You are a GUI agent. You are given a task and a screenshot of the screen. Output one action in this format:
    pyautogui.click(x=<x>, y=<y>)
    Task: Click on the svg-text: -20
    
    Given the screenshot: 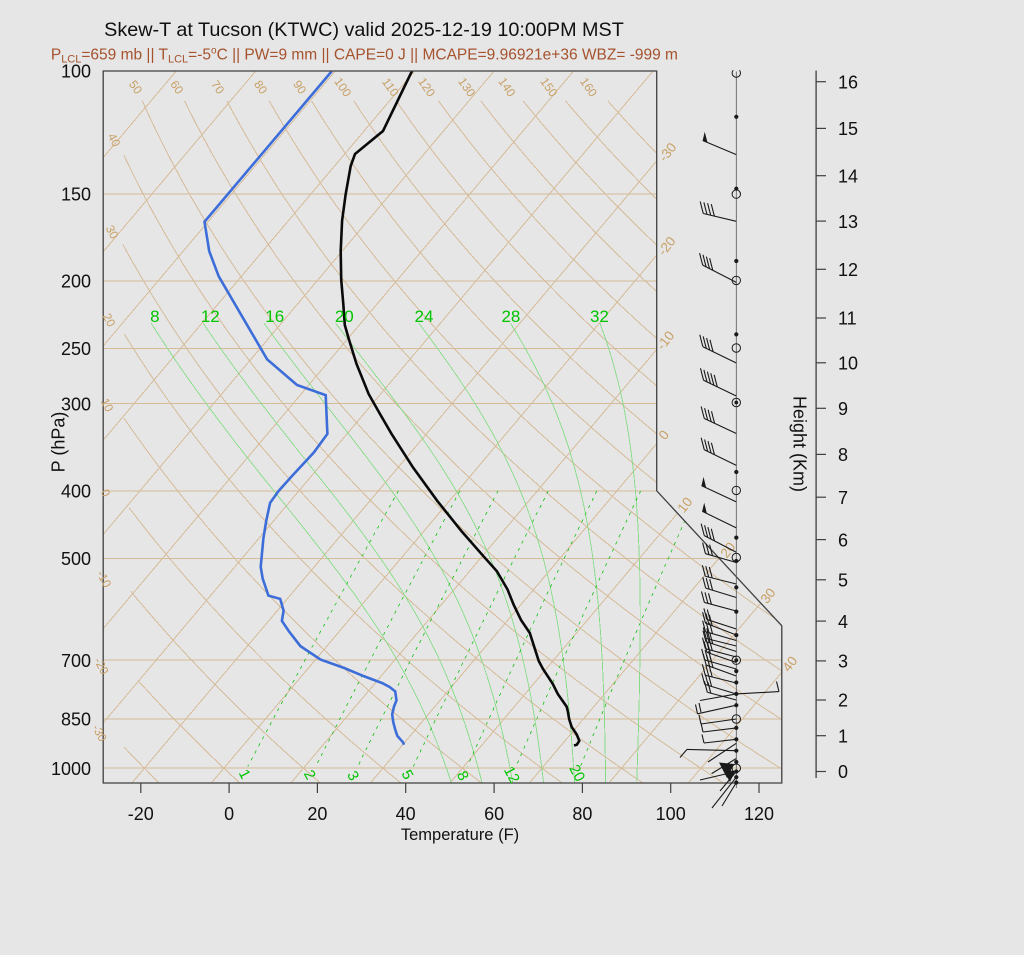 What is the action you would take?
    pyautogui.click(x=141, y=814)
    